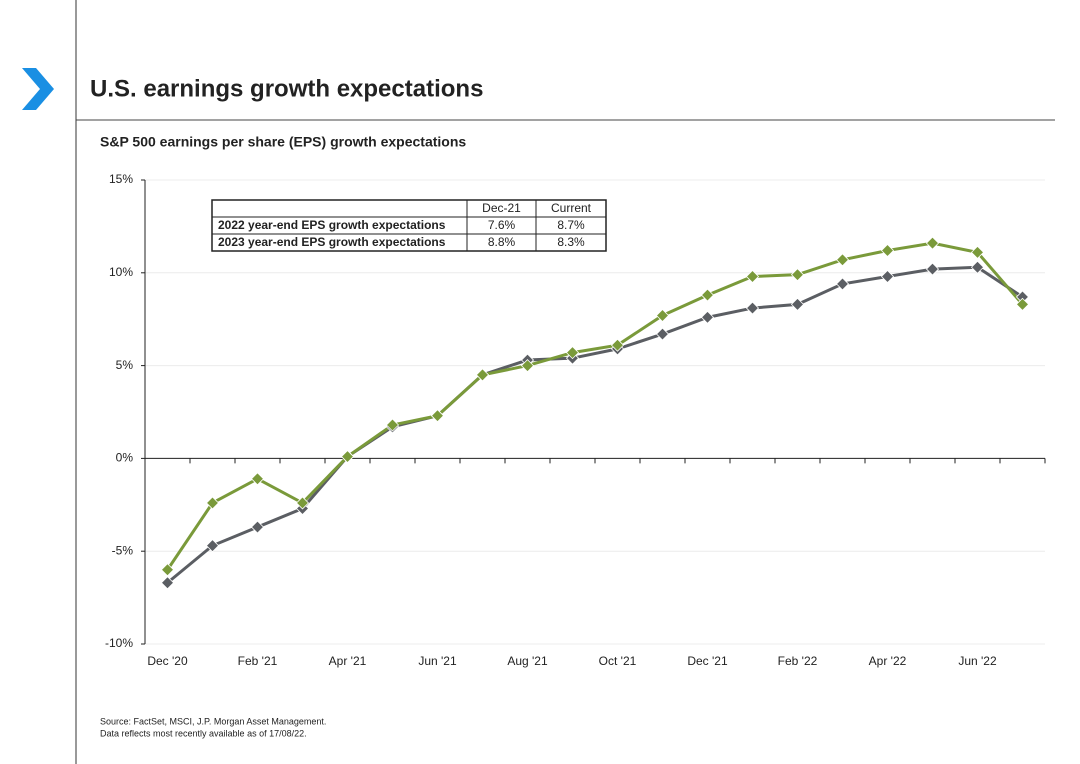 This screenshot has width=1080, height=764. Describe the element at coordinates (332, 225) in the screenshot. I see `legend-label: 2022 year-end EPS growth expectations` at that location.